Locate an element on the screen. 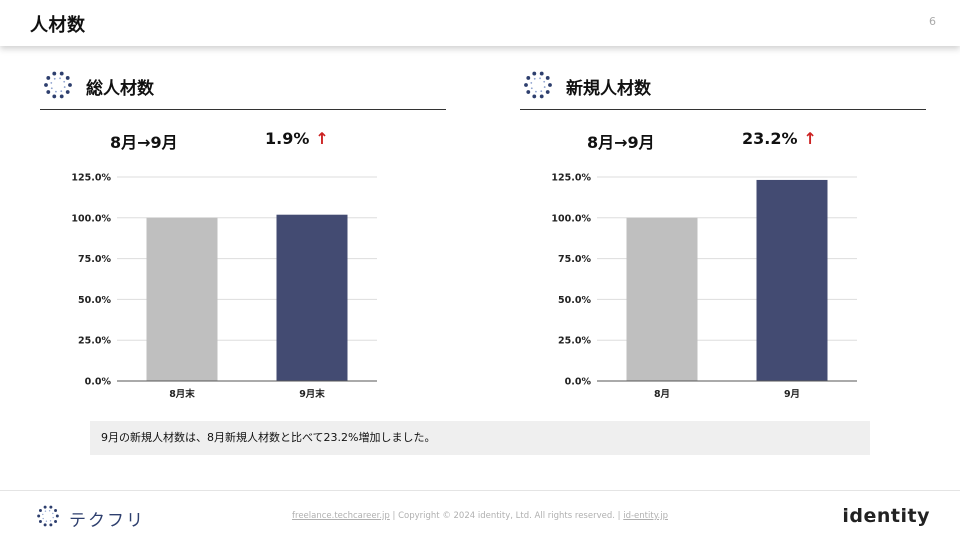 The height and width of the screenshot is (540, 960). identity-brand-logo: identity is located at coordinates (886, 516).